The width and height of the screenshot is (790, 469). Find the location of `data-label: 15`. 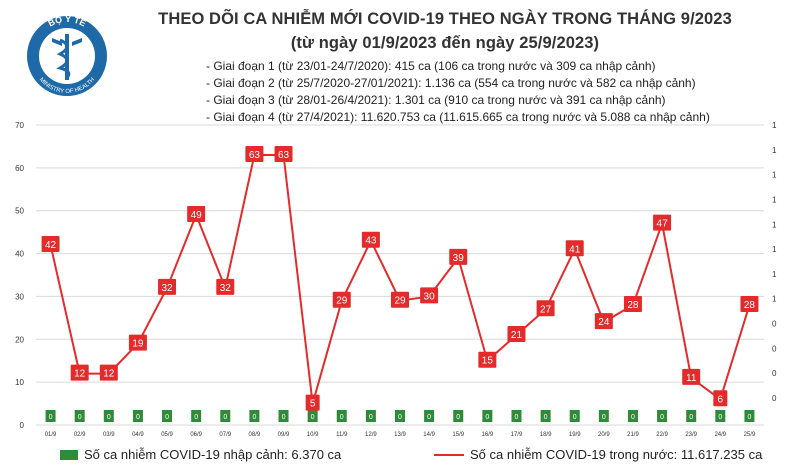

data-label: 15 is located at coordinates (488, 361).